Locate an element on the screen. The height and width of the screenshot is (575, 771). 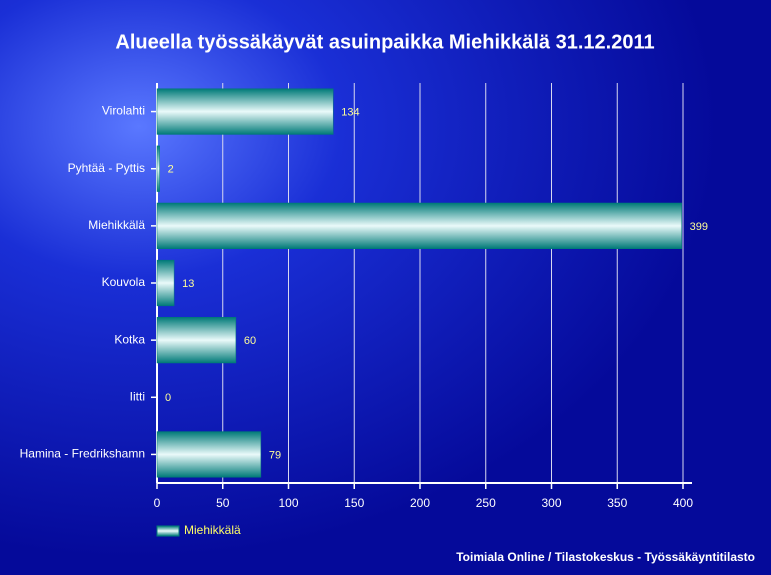
value-label: 2 is located at coordinates (171, 170).